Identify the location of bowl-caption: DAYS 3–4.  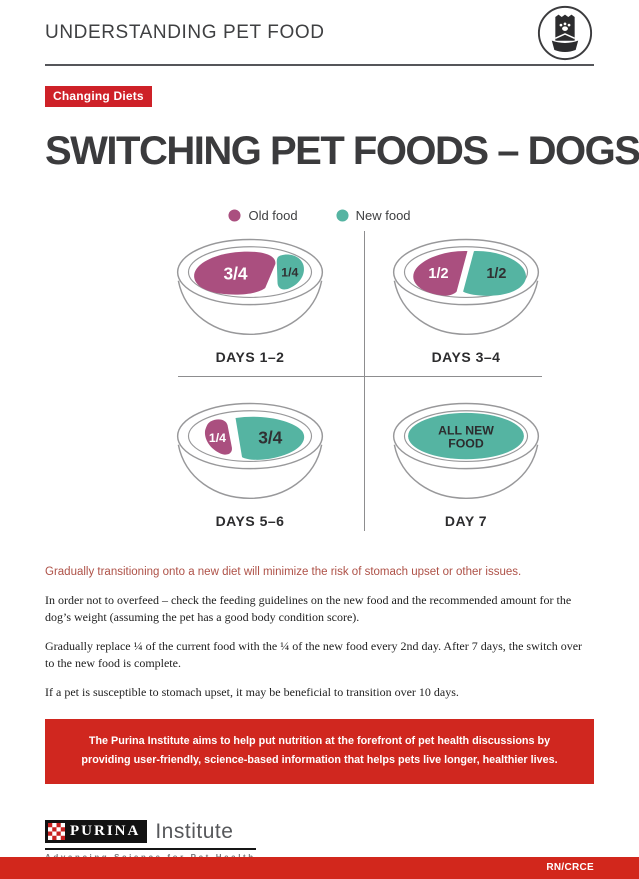
(466, 357).